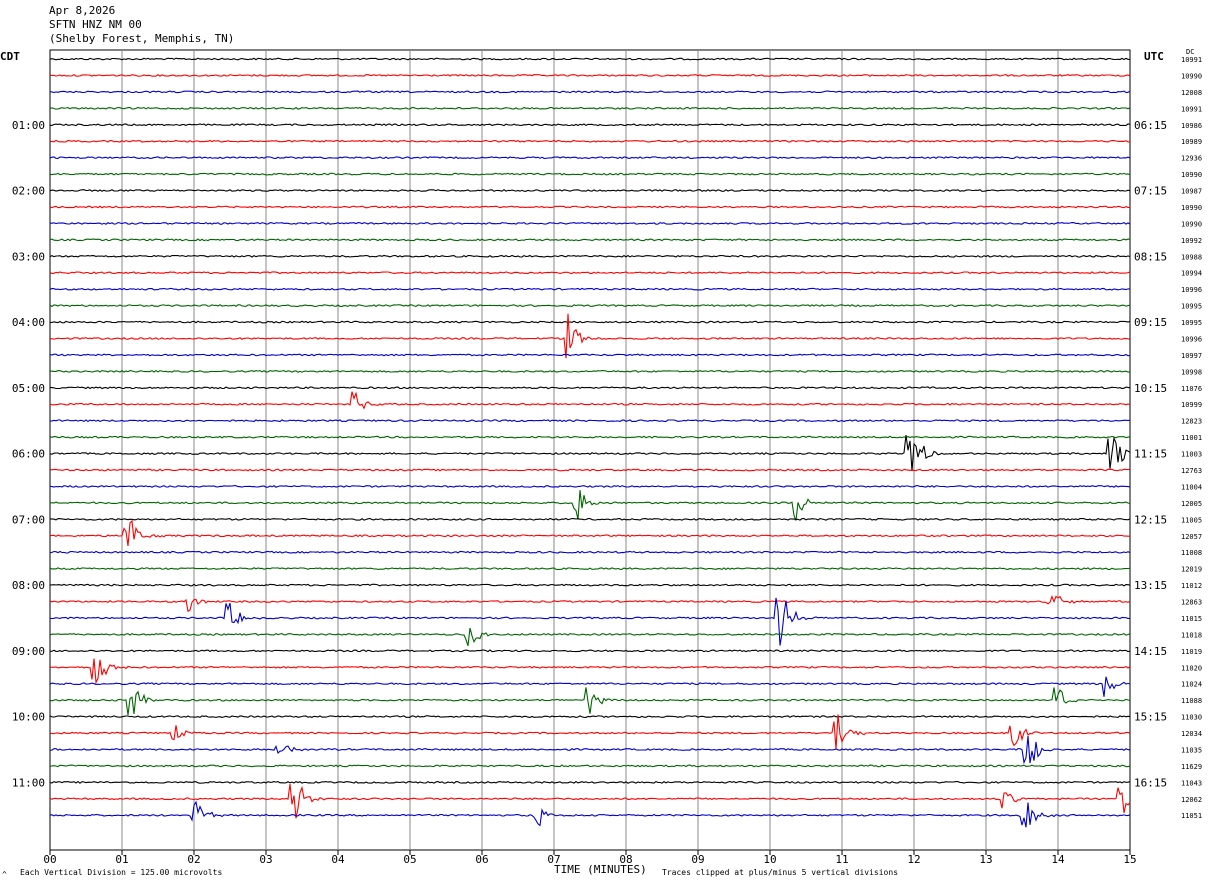 Image resolution: width=1210 pixels, height=886 pixels. What do you see at coordinates (28, 585) in the screenshot?
I see `left-time-label: 08:00` at bounding box center [28, 585].